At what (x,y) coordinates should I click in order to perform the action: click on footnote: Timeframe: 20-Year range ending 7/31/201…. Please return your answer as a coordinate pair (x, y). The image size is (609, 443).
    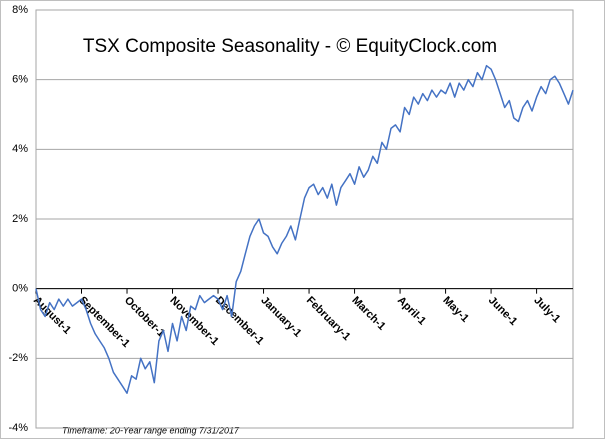
    Looking at the image, I should click on (151, 430).